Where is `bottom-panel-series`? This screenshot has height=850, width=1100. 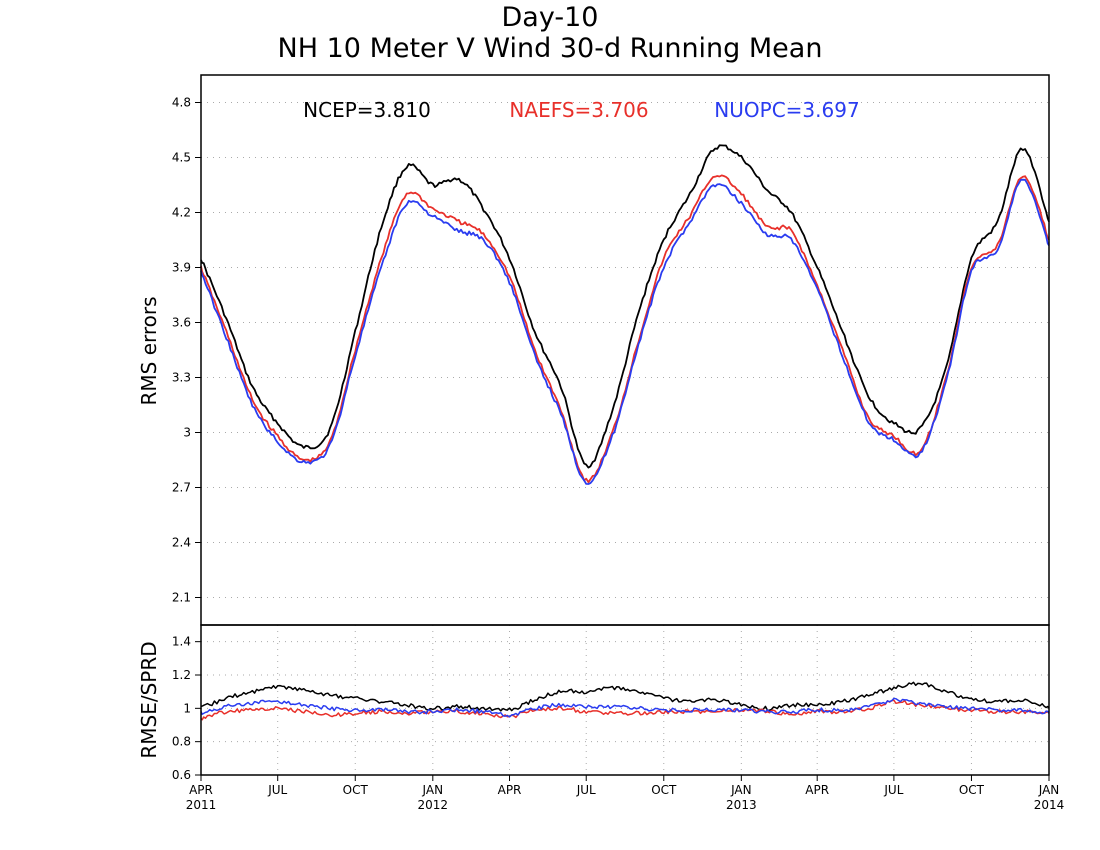
bottom-panel-series is located at coordinates (625, 701).